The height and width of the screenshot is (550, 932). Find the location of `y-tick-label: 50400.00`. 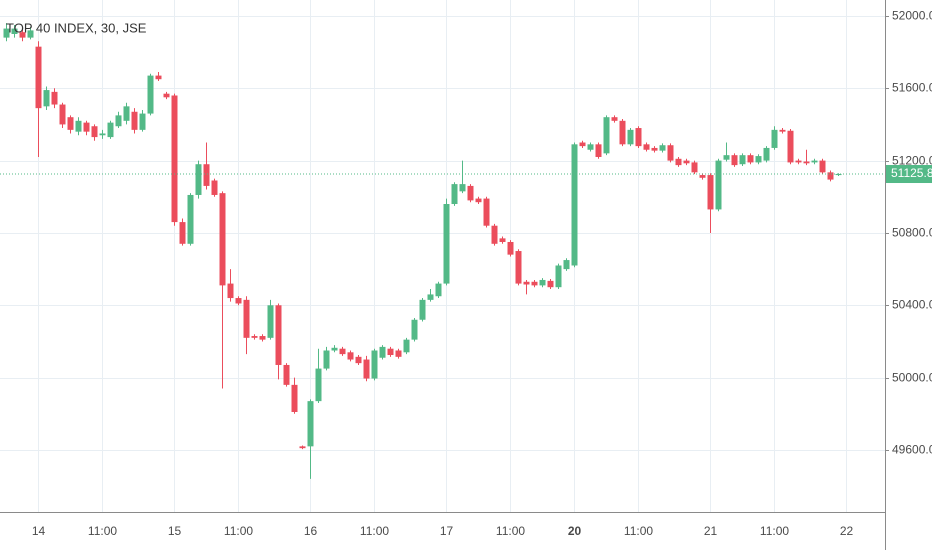

y-tick-label: 50400.00 is located at coordinates (912, 305).